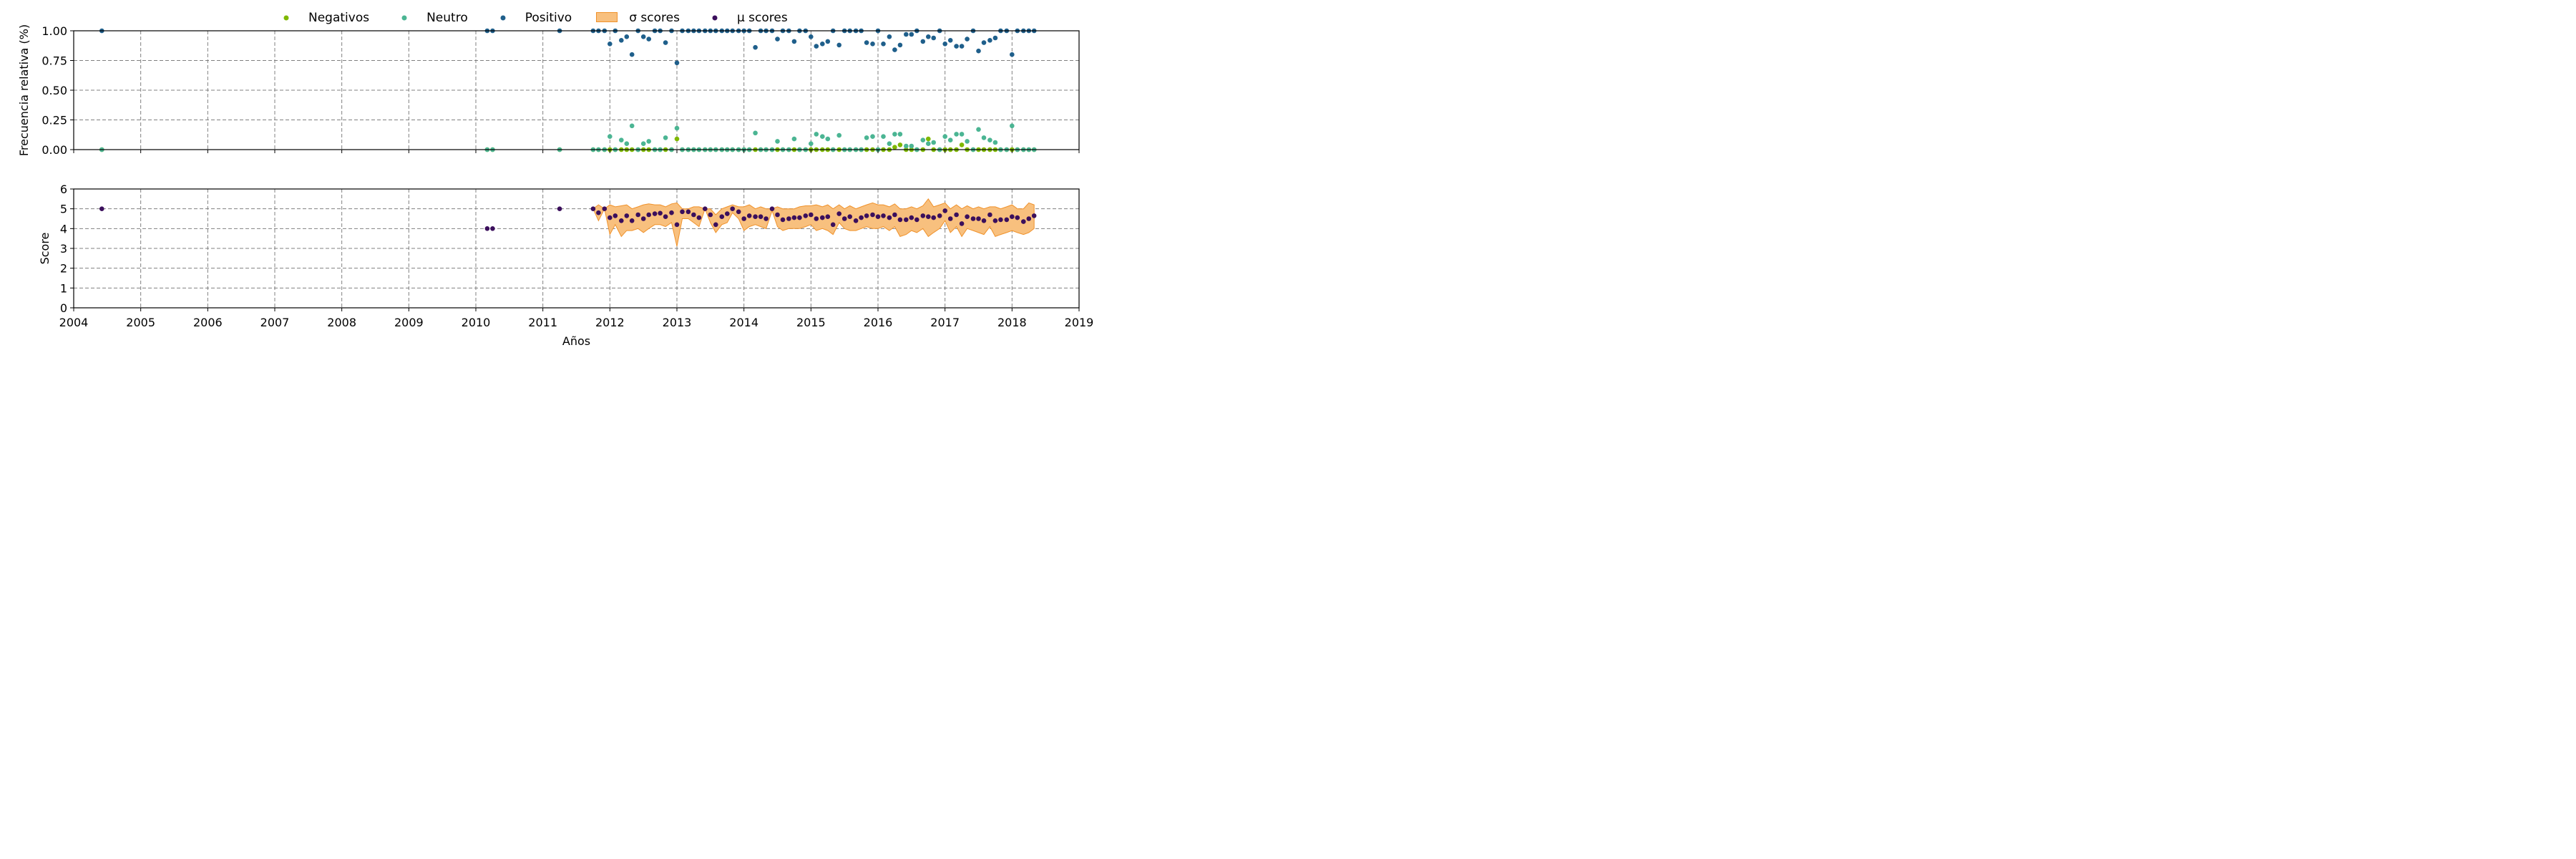  Describe the element at coordinates (63, 288) in the screenshot. I see `ytick-label-bottom: 1` at that location.